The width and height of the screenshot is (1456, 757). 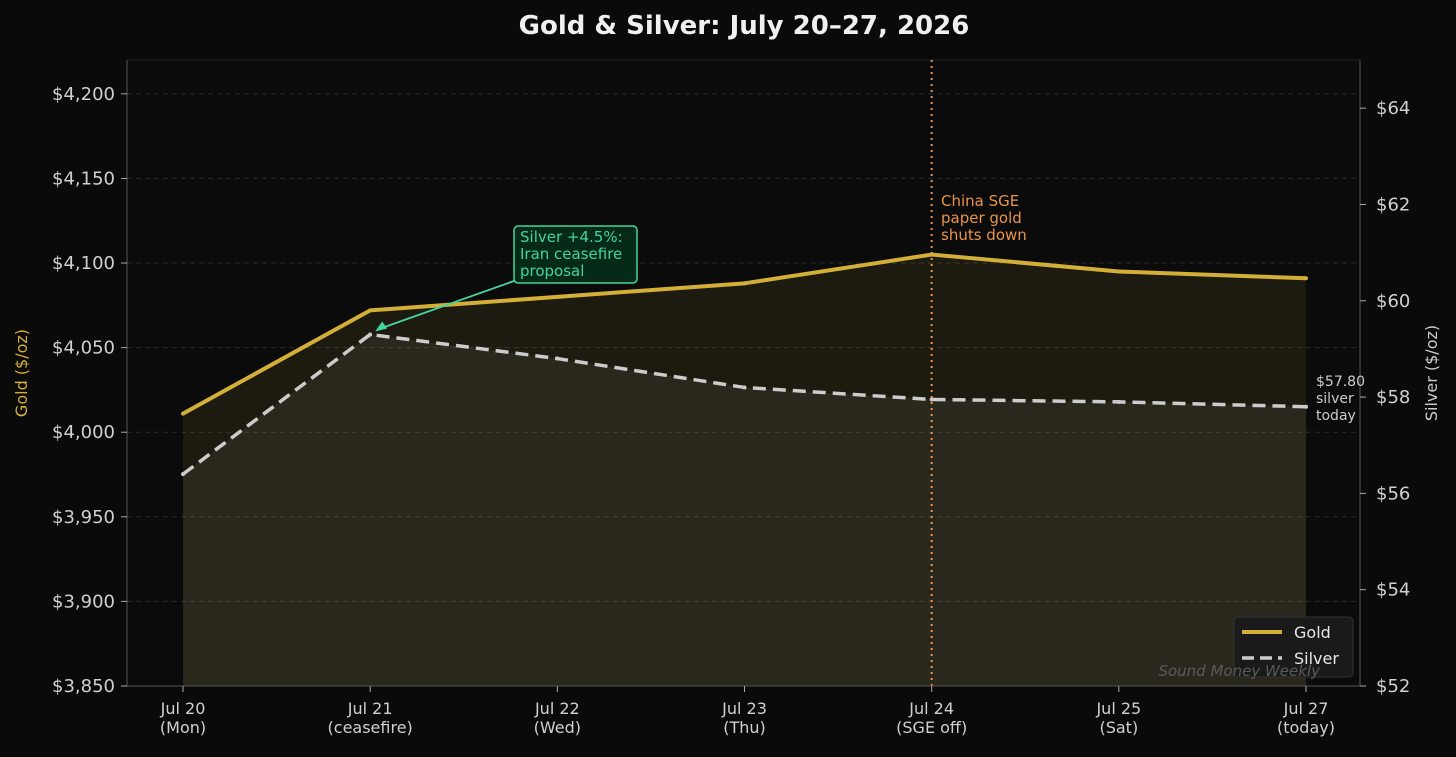 What do you see at coordinates (744, 708) in the screenshot?
I see `x-tick-label-3-line-0: Jul 23` at bounding box center [744, 708].